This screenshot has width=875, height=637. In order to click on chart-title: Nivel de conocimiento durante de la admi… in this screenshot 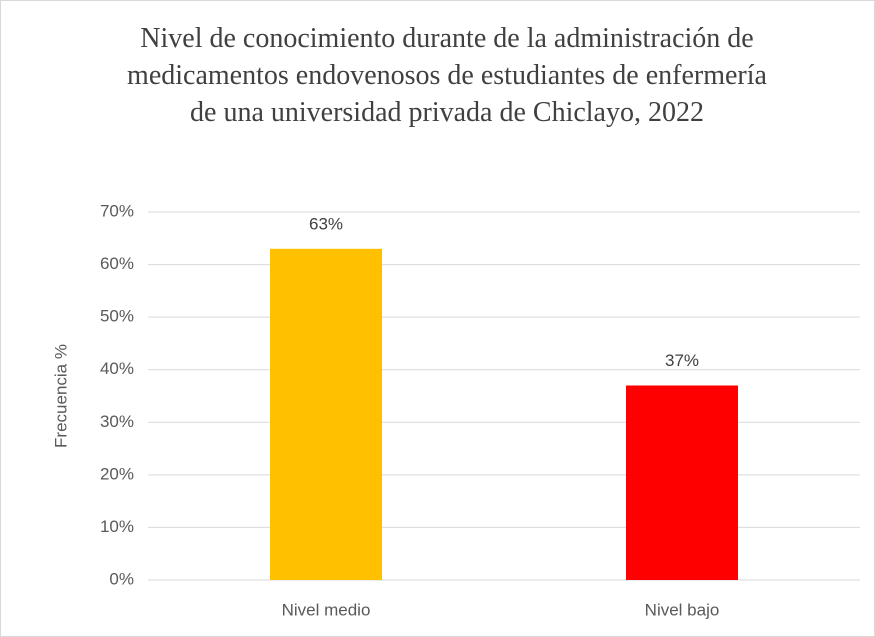, I will do `click(447, 75)`.